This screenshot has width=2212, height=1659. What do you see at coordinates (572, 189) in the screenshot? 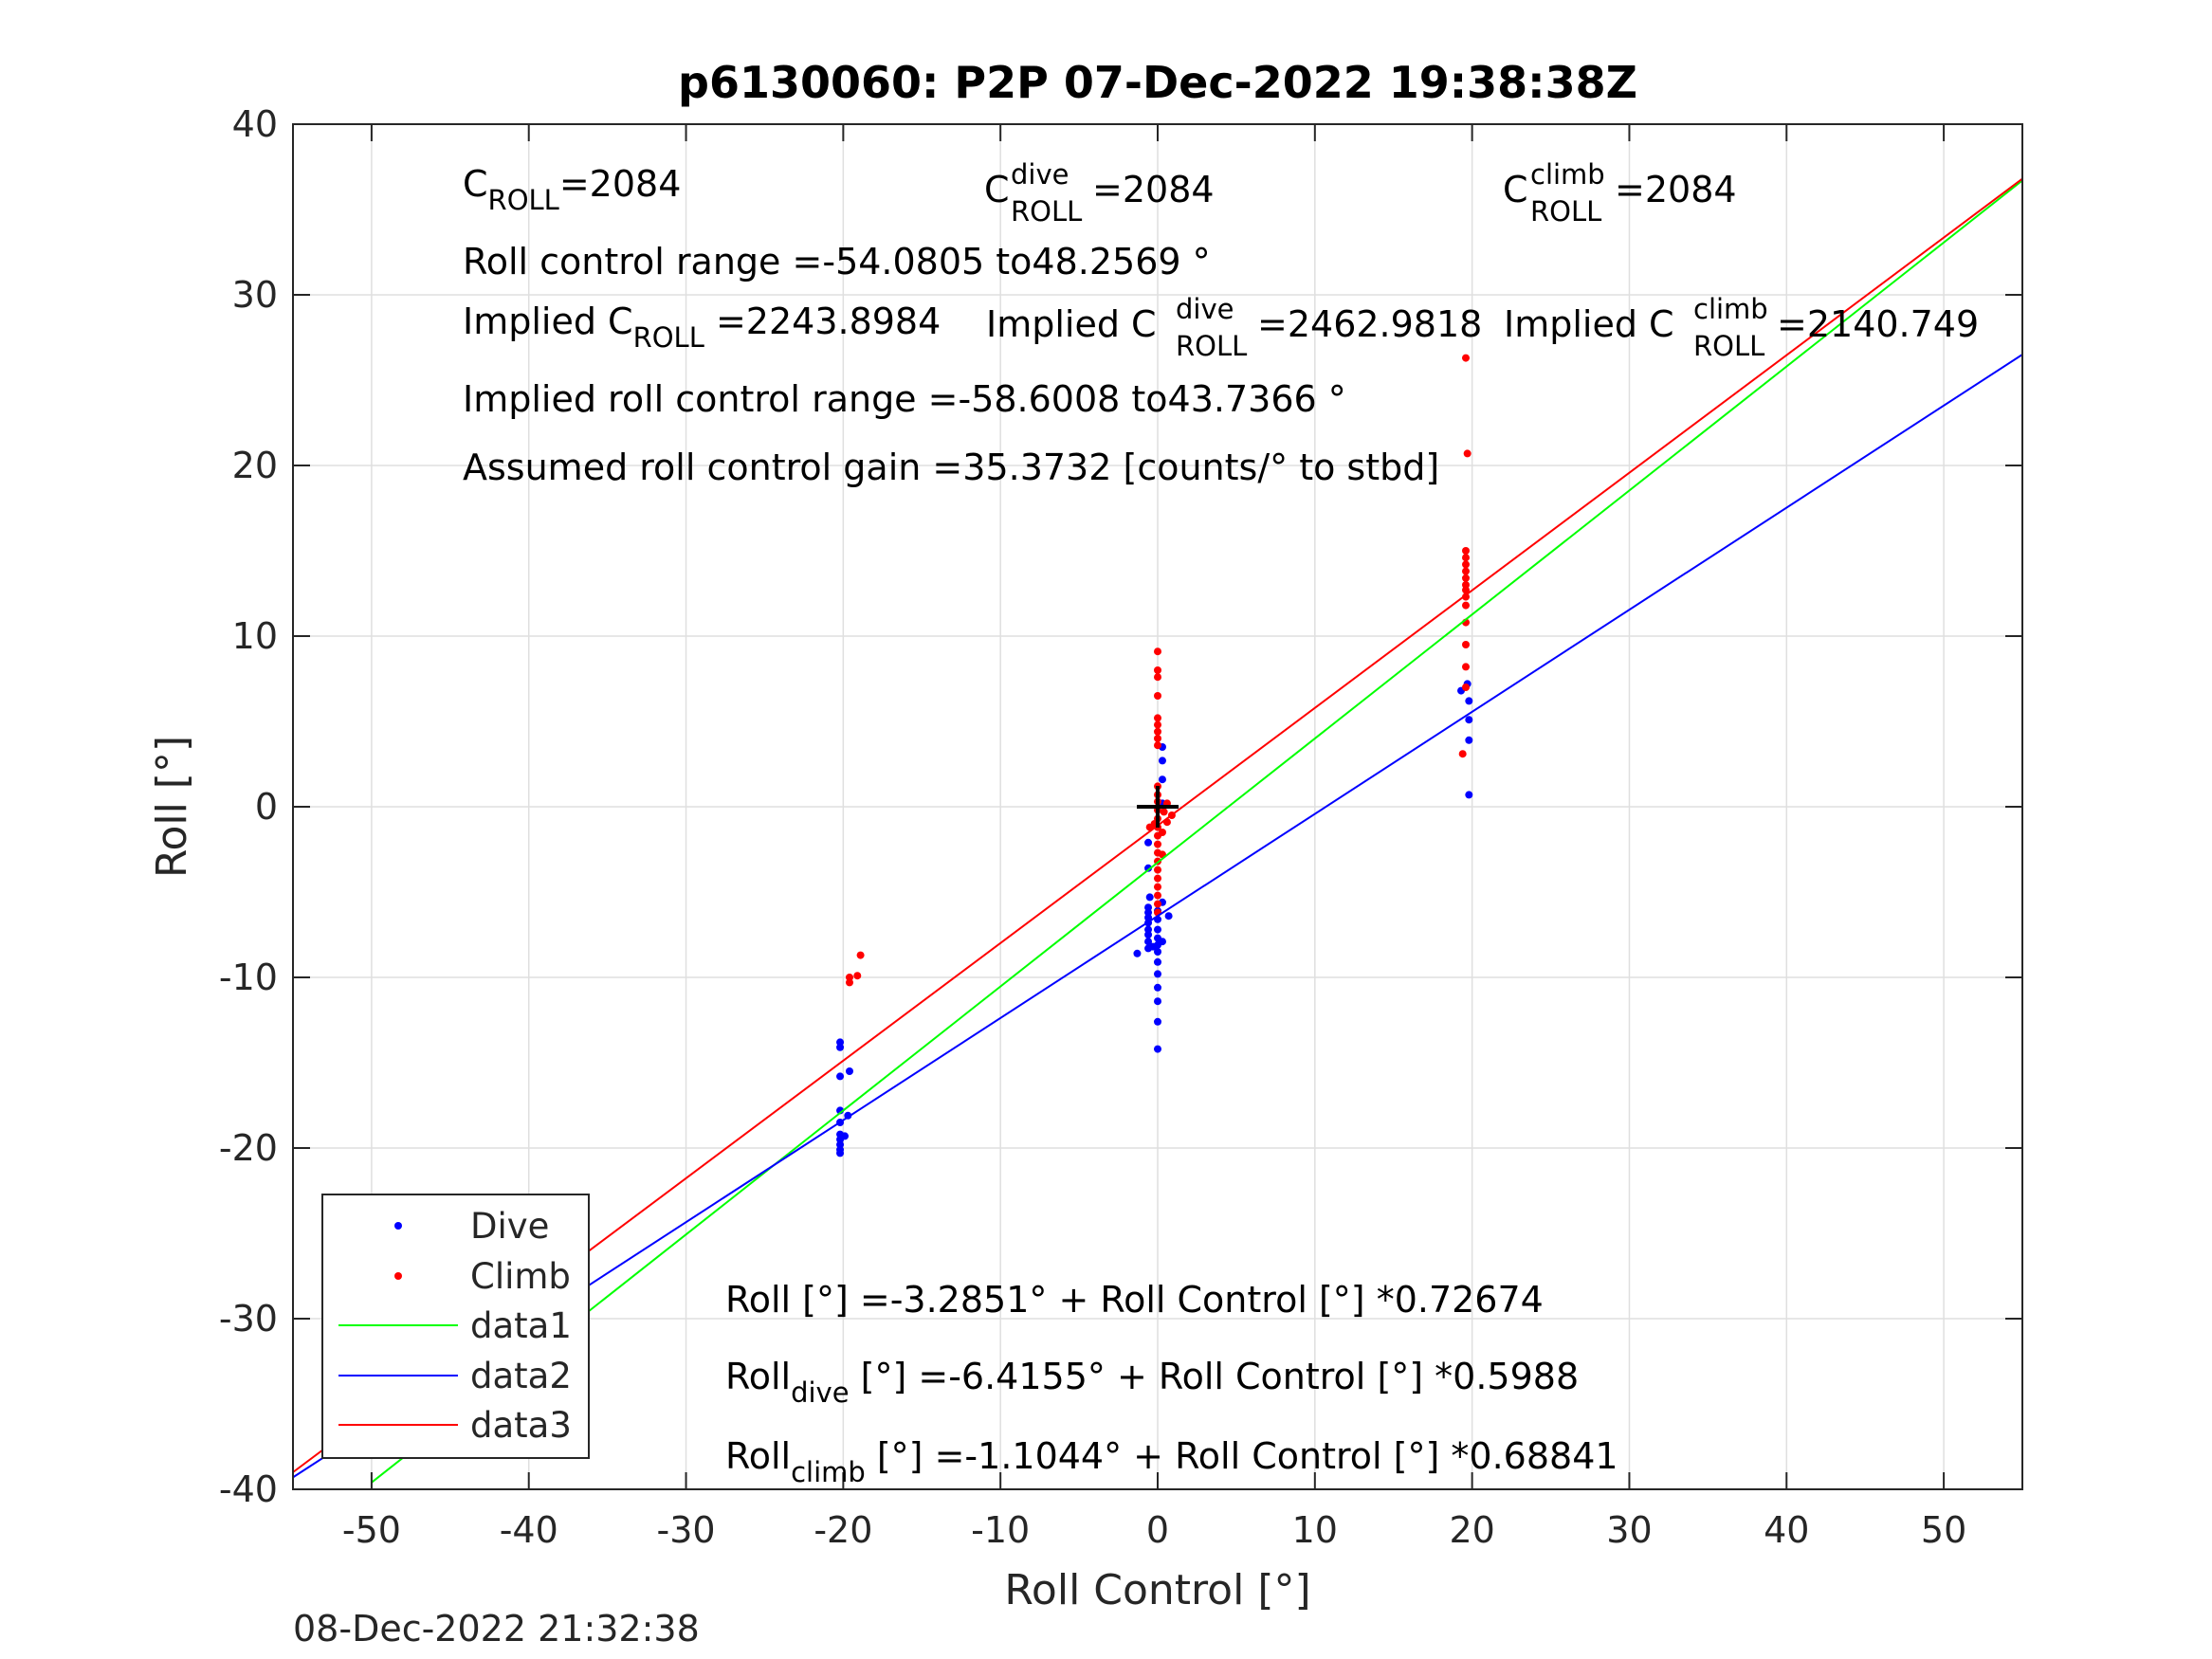
I see `annotation-c-roll: CROLL=2084` at bounding box center [572, 189].